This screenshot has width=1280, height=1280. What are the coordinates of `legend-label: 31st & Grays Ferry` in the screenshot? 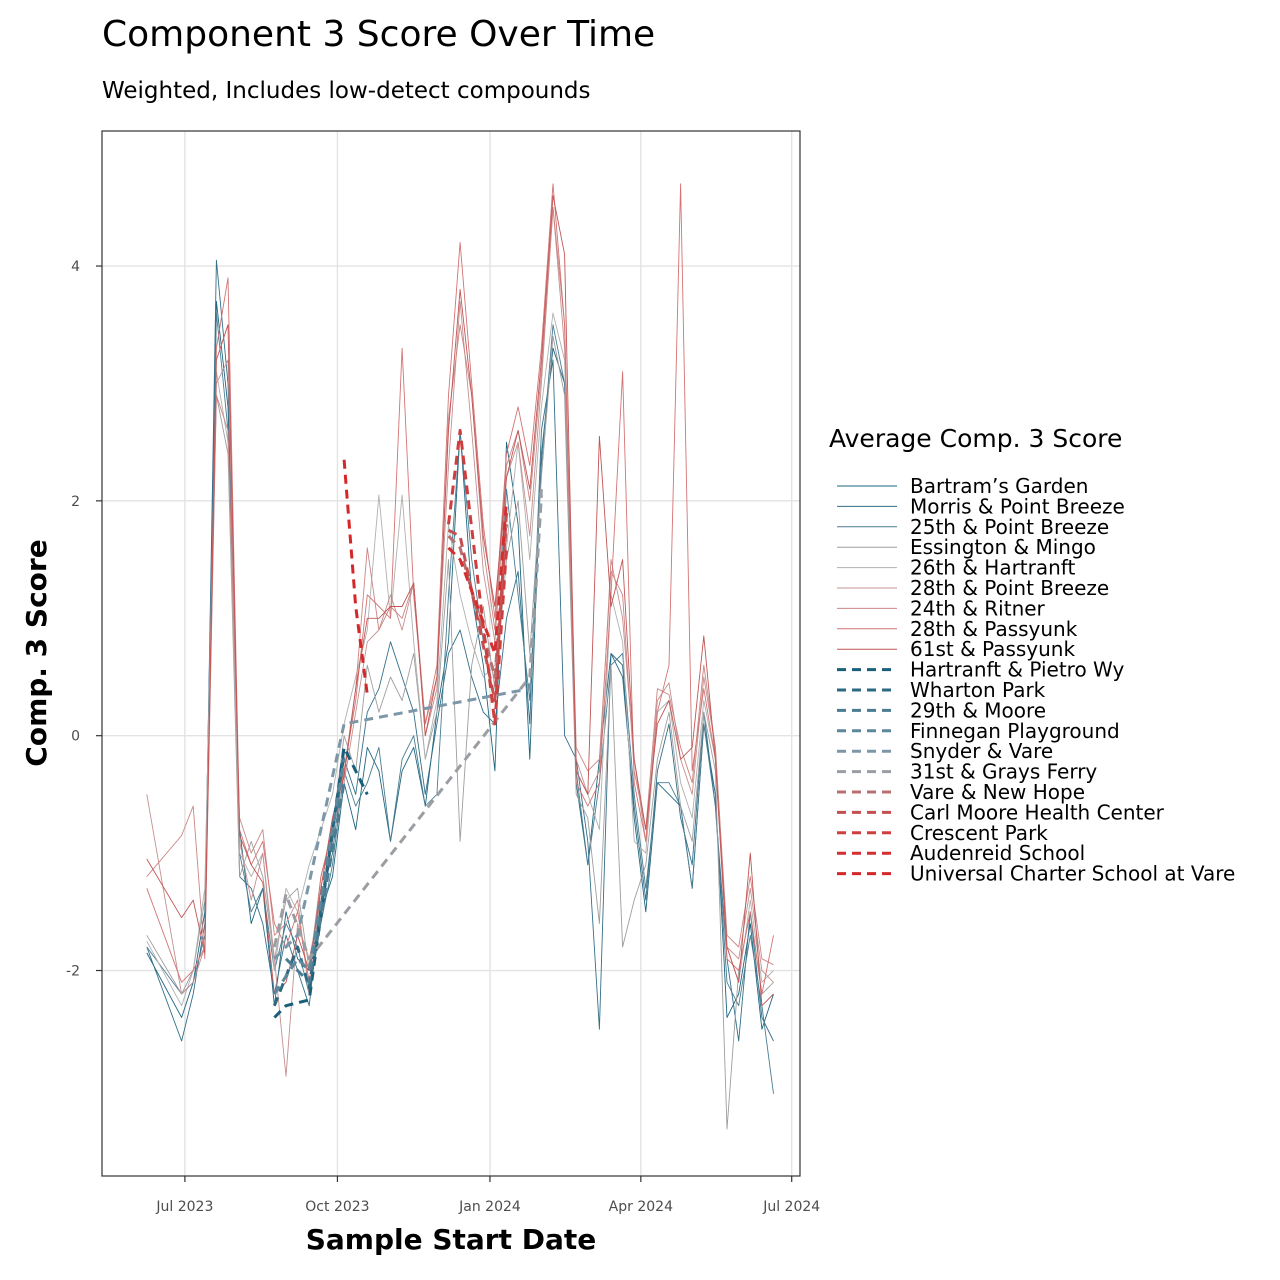 It's located at (1003, 772).